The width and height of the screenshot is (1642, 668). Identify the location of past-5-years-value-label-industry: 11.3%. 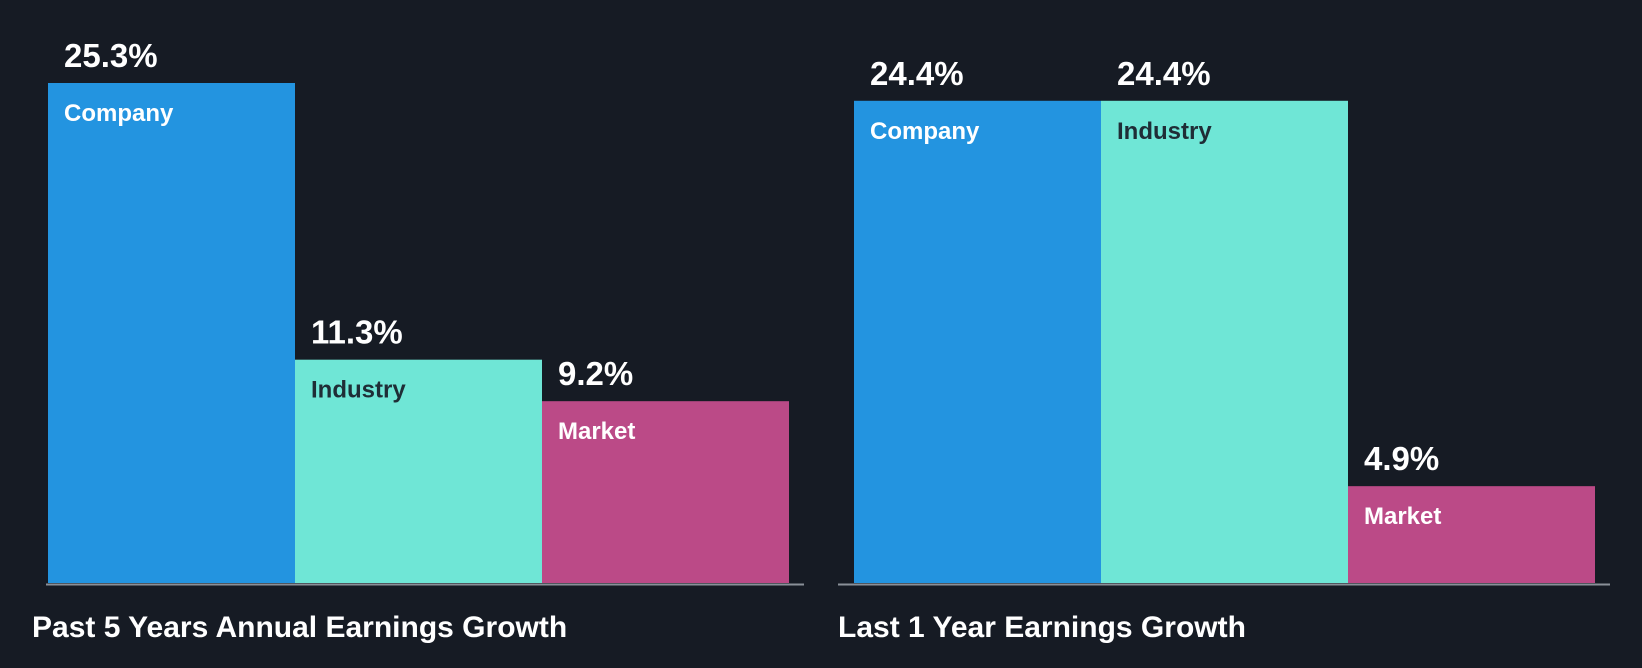
(357, 332).